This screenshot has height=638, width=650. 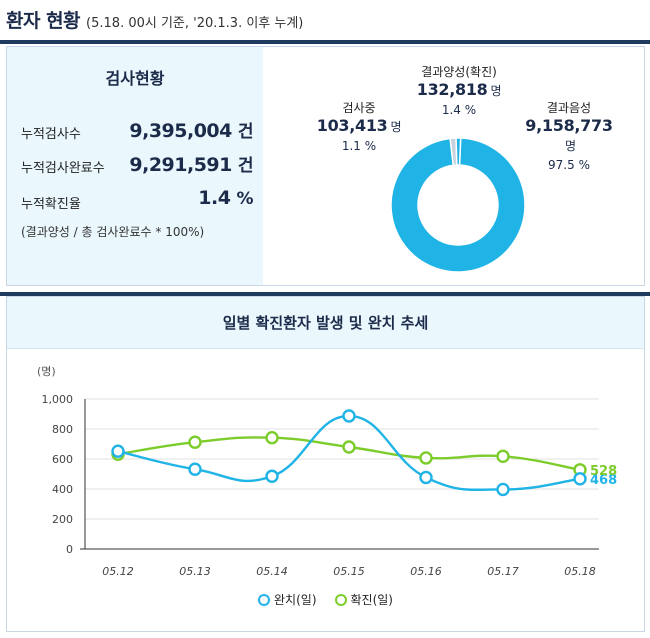 I want to click on x-tick-label: 05.17, so click(x=503, y=571).